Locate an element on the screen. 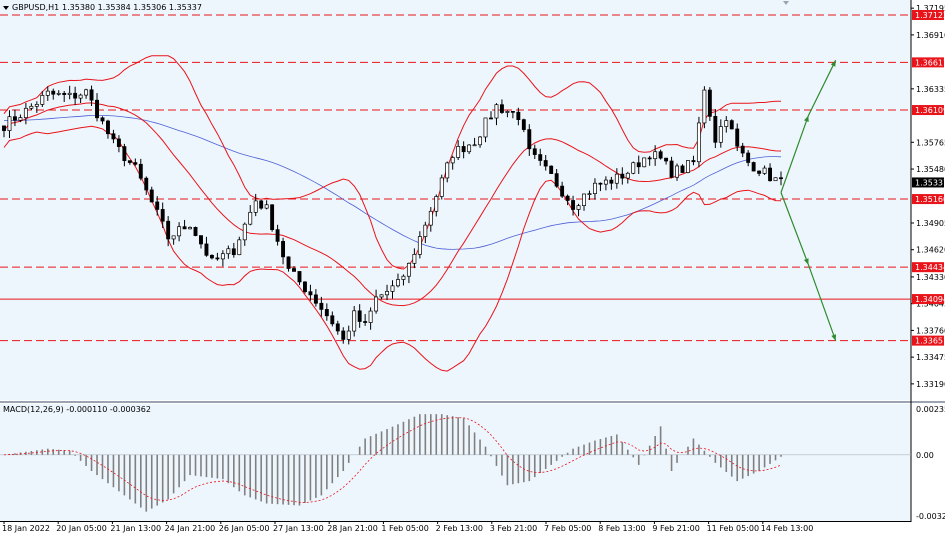 The image size is (945, 535). time-label-10: 7 Feb 05:00 is located at coordinates (567, 528).